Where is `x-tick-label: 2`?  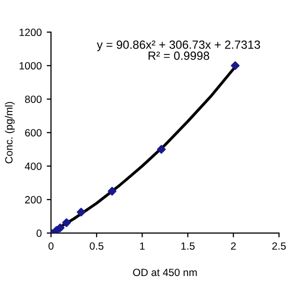 x-tick-label: 2 is located at coordinates (233, 246).